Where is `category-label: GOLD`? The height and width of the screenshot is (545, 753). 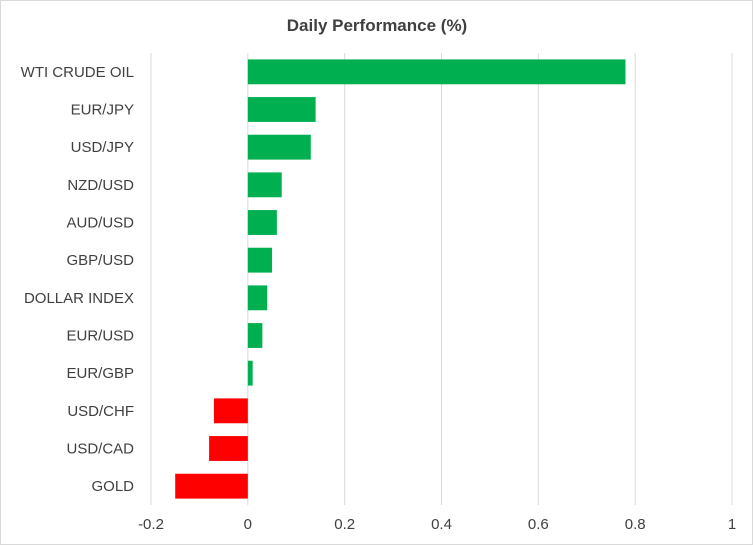
category-label: GOLD is located at coordinates (112, 486).